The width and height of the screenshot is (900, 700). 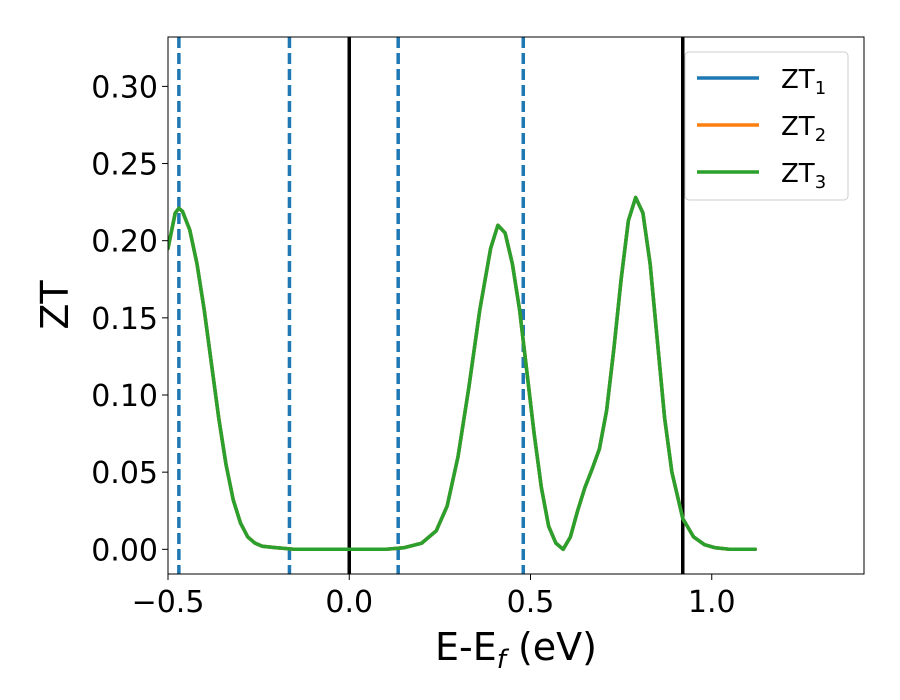 What do you see at coordinates (349, 602) in the screenshot?
I see `x-tick-label: 0.0` at bounding box center [349, 602].